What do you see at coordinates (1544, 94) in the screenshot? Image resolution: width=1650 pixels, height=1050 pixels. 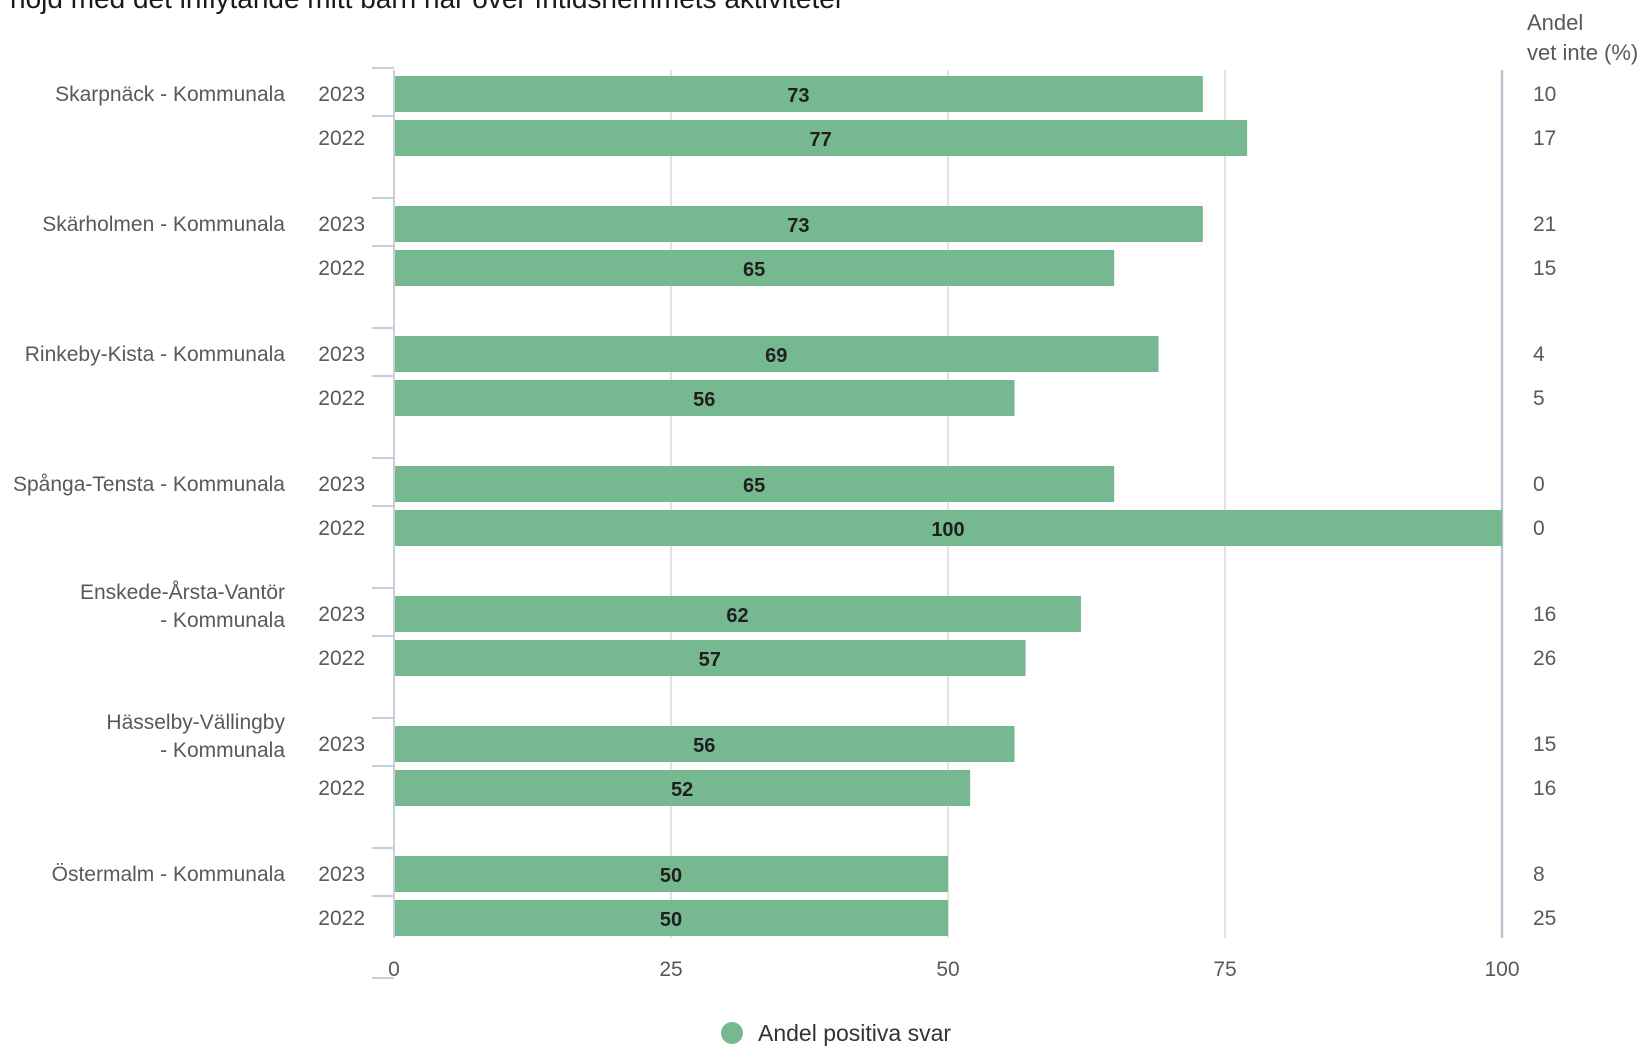 I see `dont-know-value: 10` at bounding box center [1544, 94].